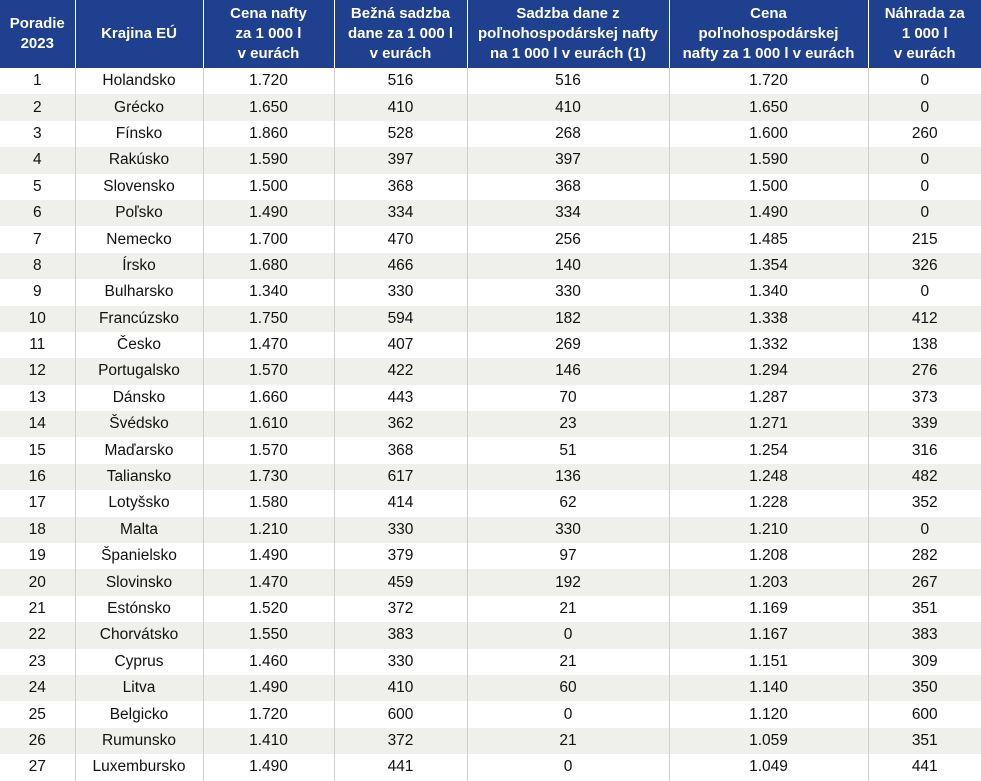 Image resolution: width=981 pixels, height=781 pixels. I want to click on cell-agri-price: 1.210, so click(769, 530).